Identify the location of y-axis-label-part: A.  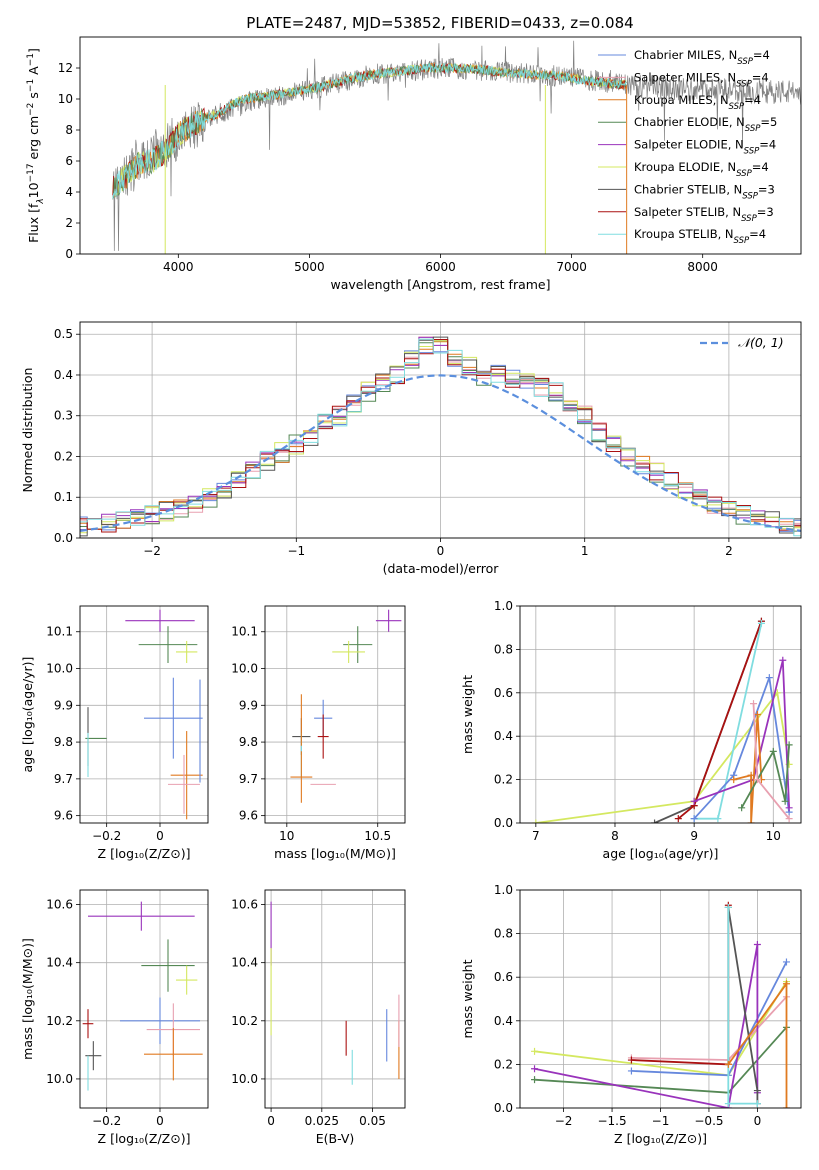
(33, 72).